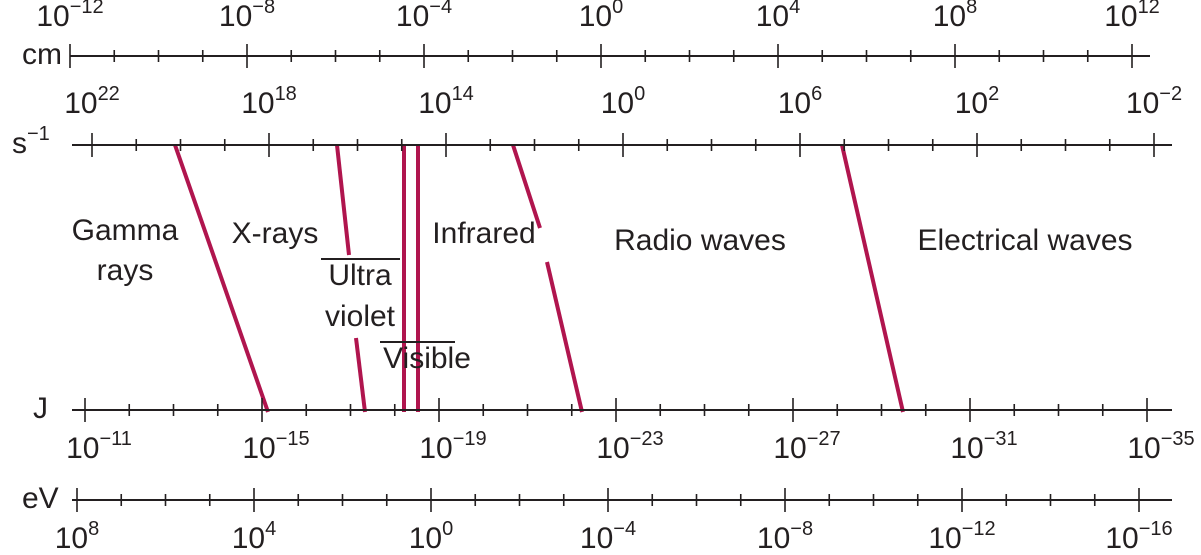  Describe the element at coordinates (816, 94) in the screenshot. I see `tick-exponent: 6` at that location.